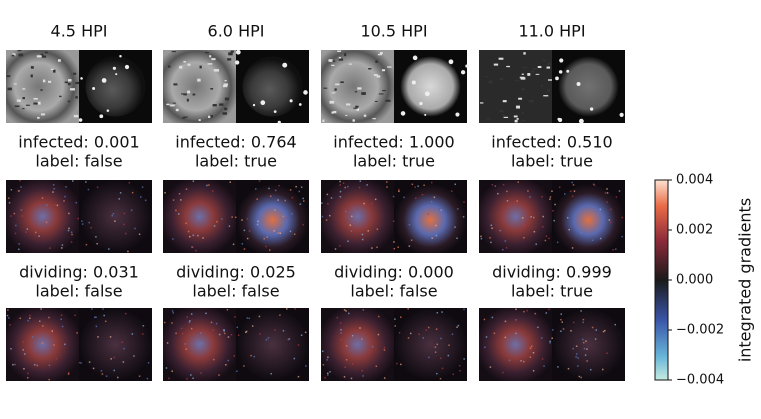 This screenshot has width=761, height=419. What do you see at coordinates (745, 280) in the screenshot?
I see `colorbar-label: integrated gradients` at bounding box center [745, 280].